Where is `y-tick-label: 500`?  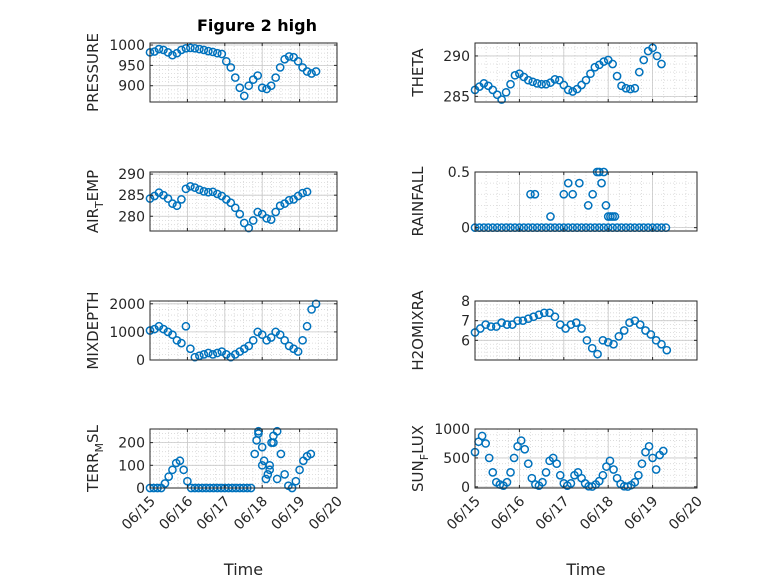 y-tick-label: 500 is located at coordinates (456, 459).